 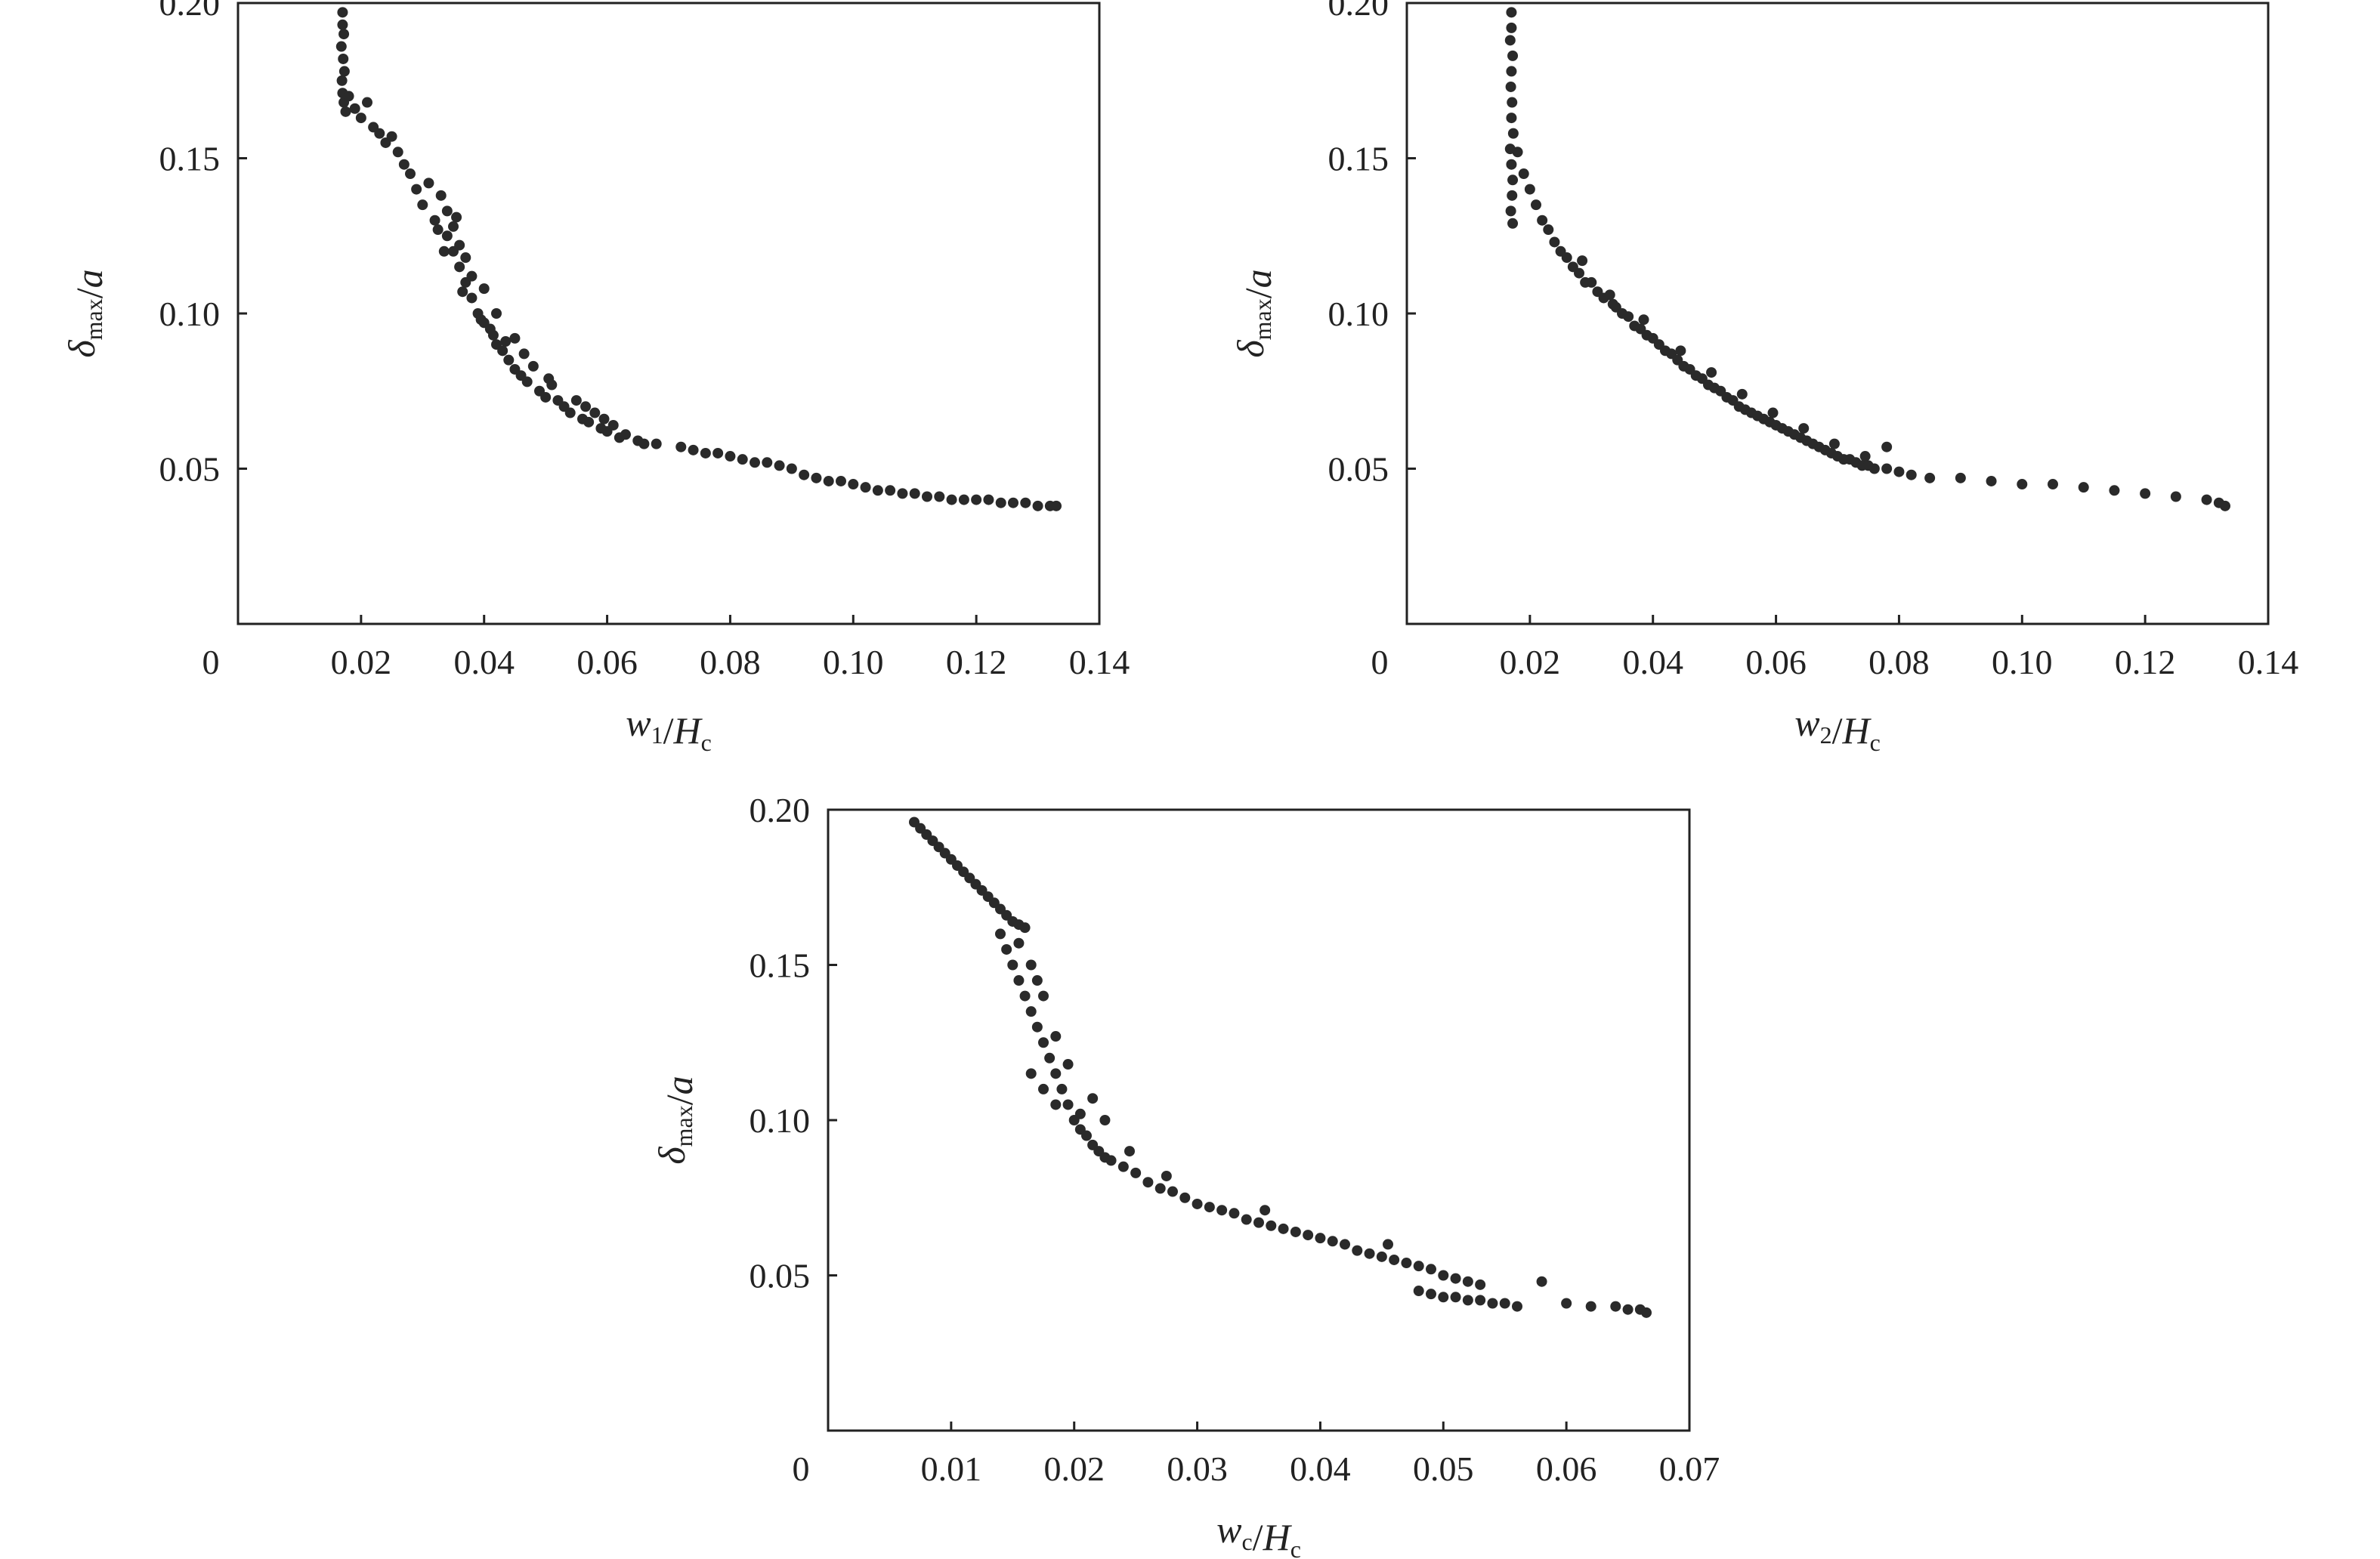 I want to click on x-tick-label: 0.08, so click(x=1899, y=662).